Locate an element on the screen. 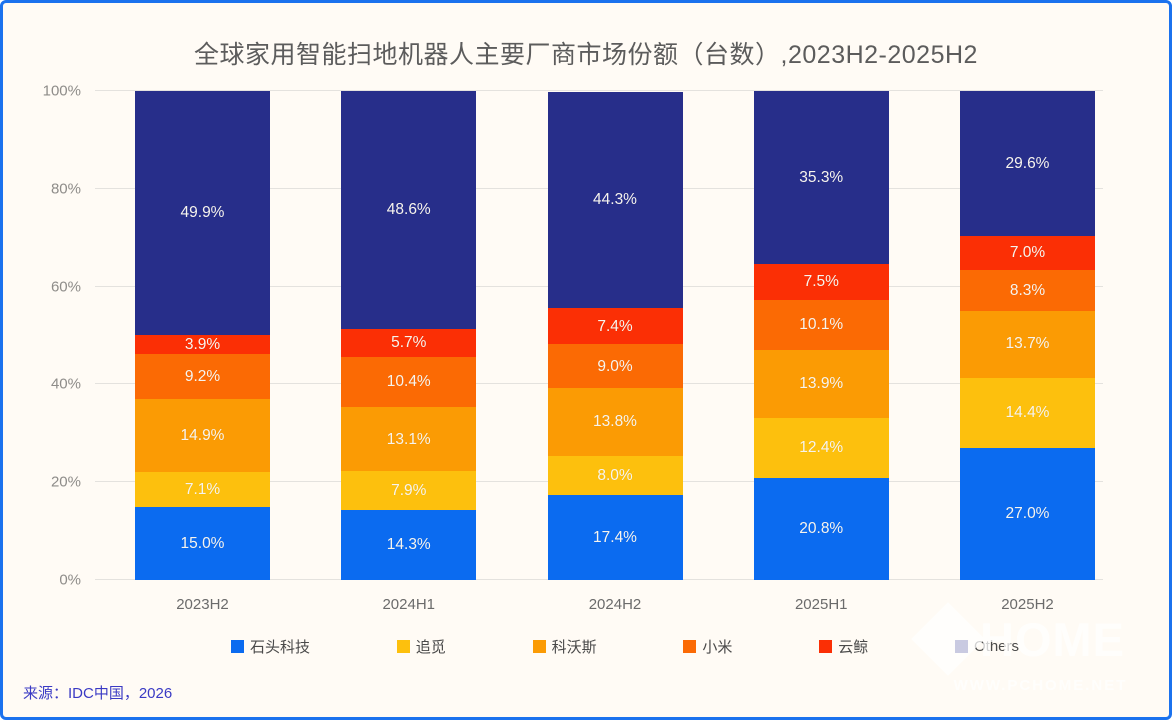  stacked-bar-2024H1: 14.3% 7.9% 13.1% 10.4% 5.7% 48.6% 2024H1 is located at coordinates (409, 352).